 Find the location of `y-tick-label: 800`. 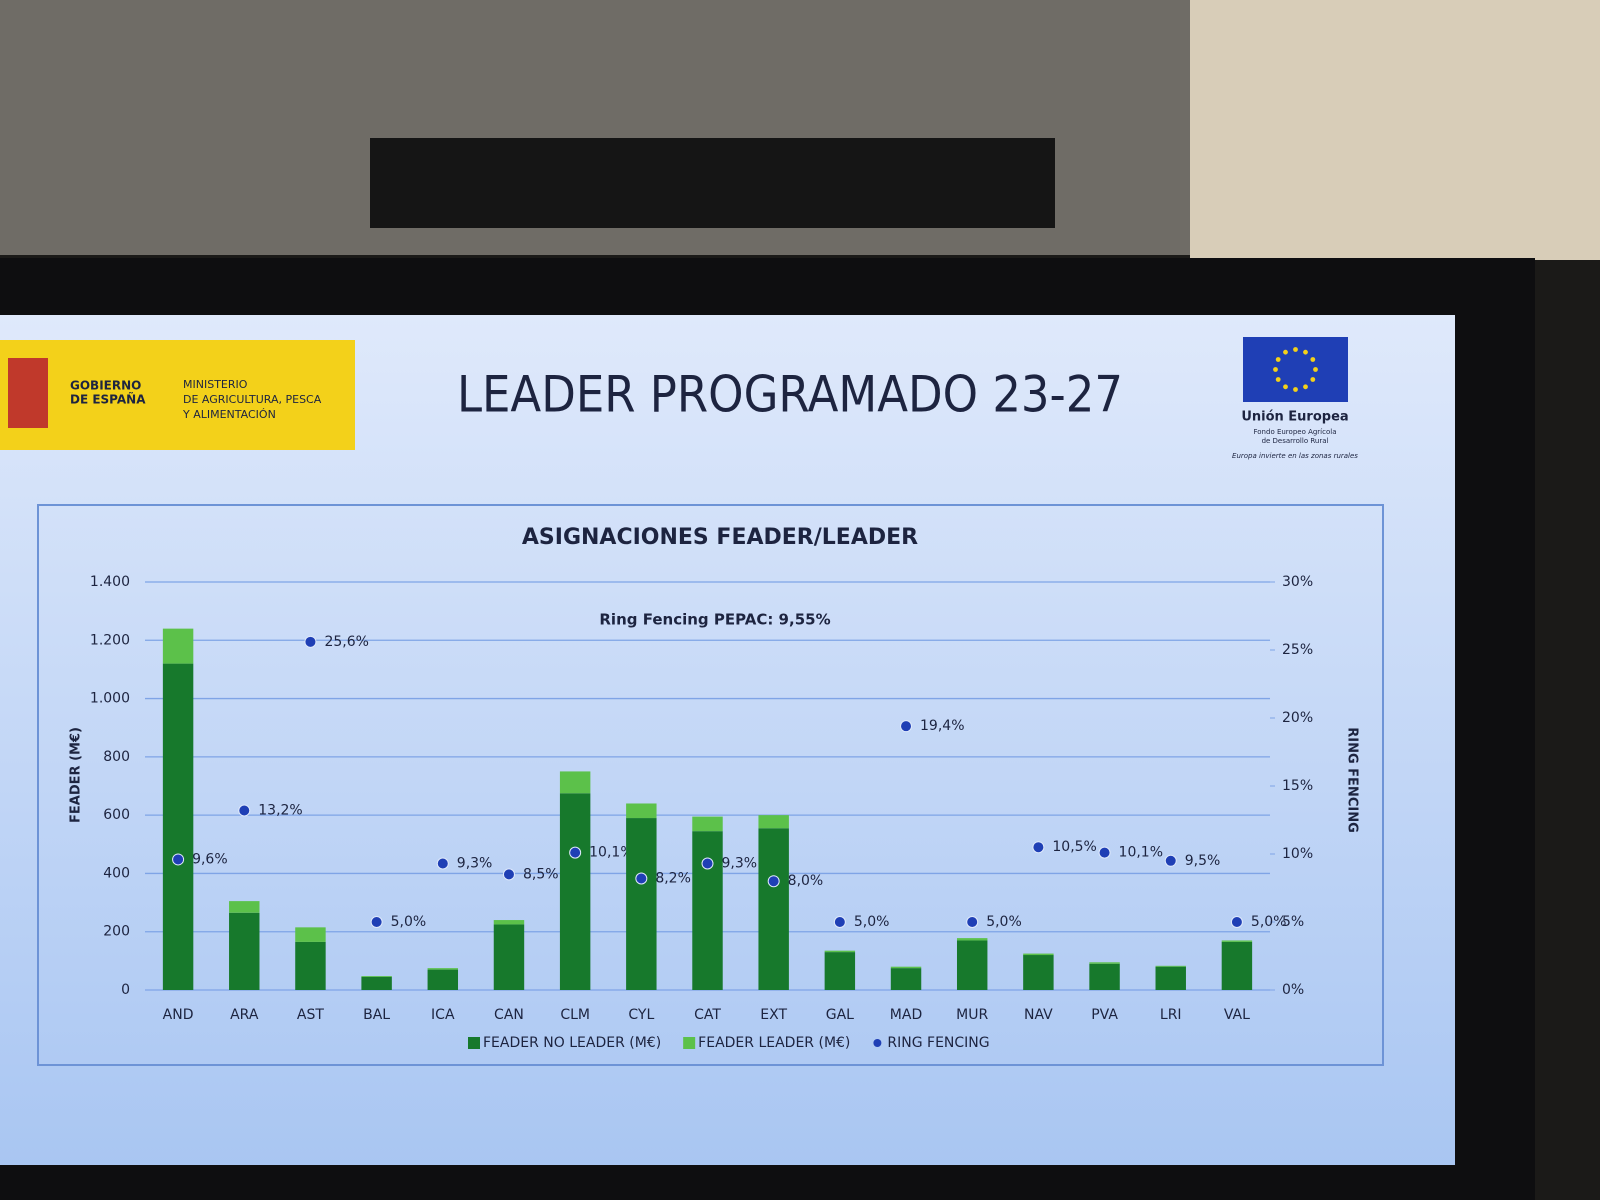

y-tick-label: 800 is located at coordinates (116, 757).